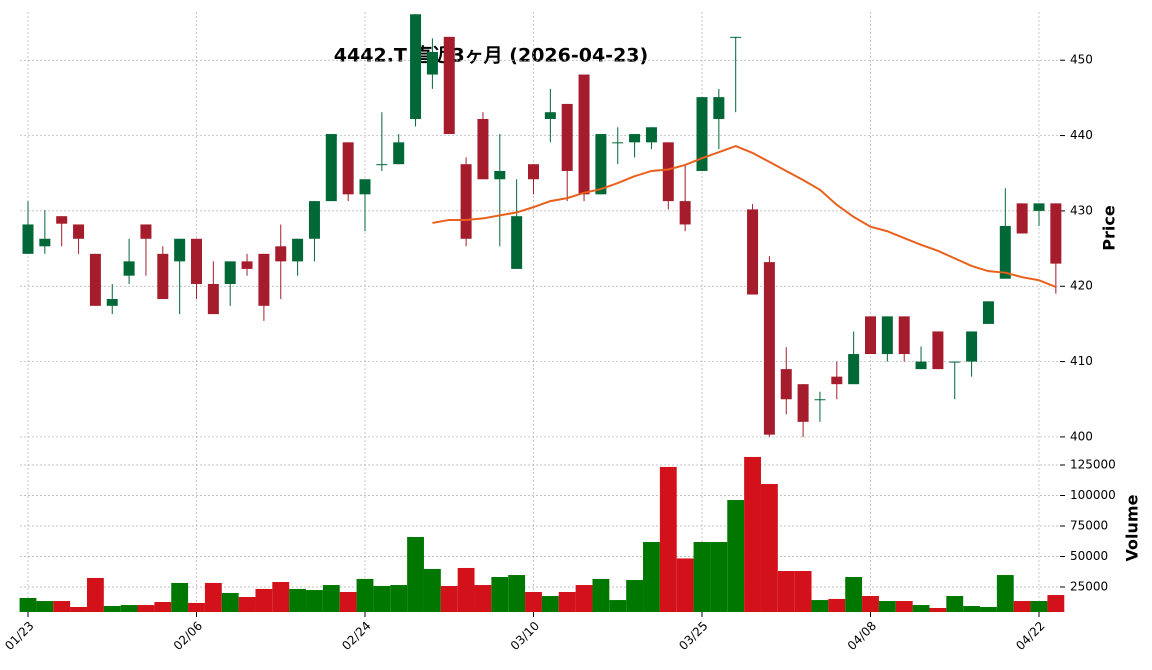 This screenshot has width=1152, height=670. What do you see at coordinates (862, 636) in the screenshot?
I see `x-tick-label: 04/08` at bounding box center [862, 636].